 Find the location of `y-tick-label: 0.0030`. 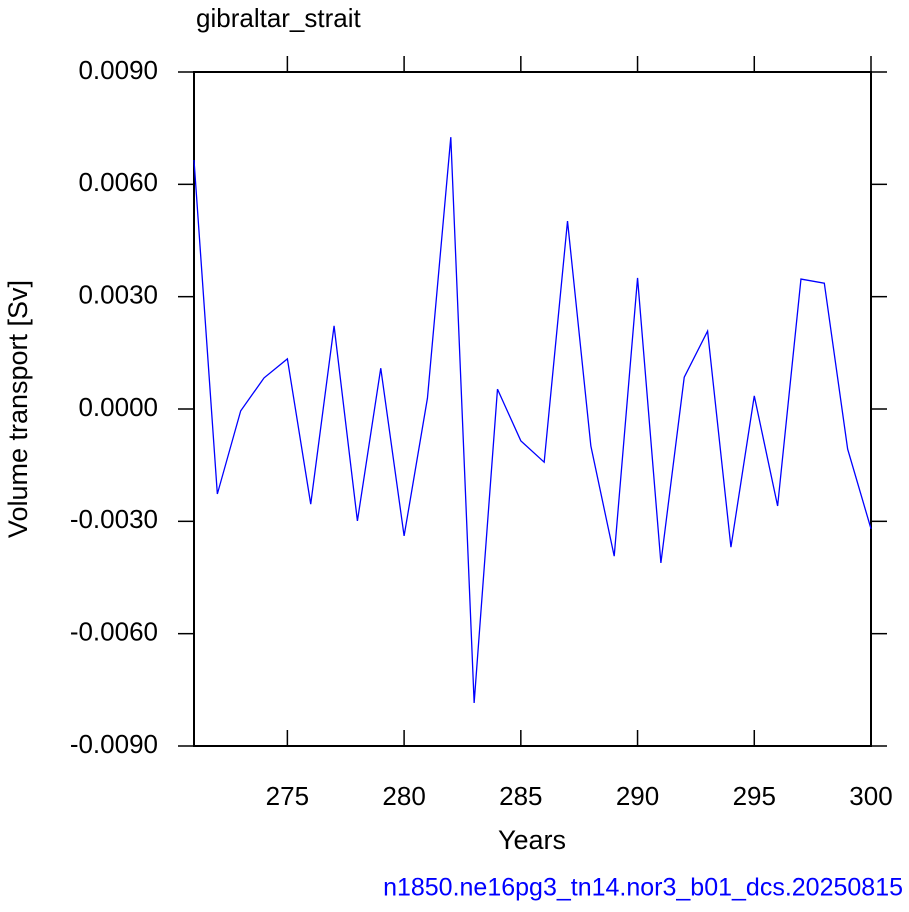

y-tick-label: 0.0030 is located at coordinates (118, 295).